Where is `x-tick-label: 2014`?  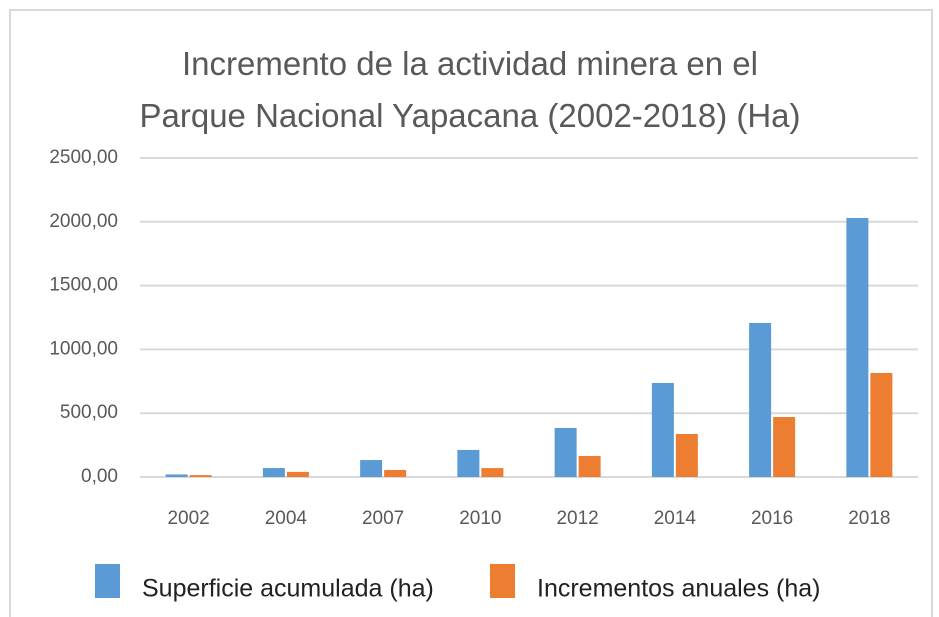 x-tick-label: 2014 is located at coordinates (675, 518).